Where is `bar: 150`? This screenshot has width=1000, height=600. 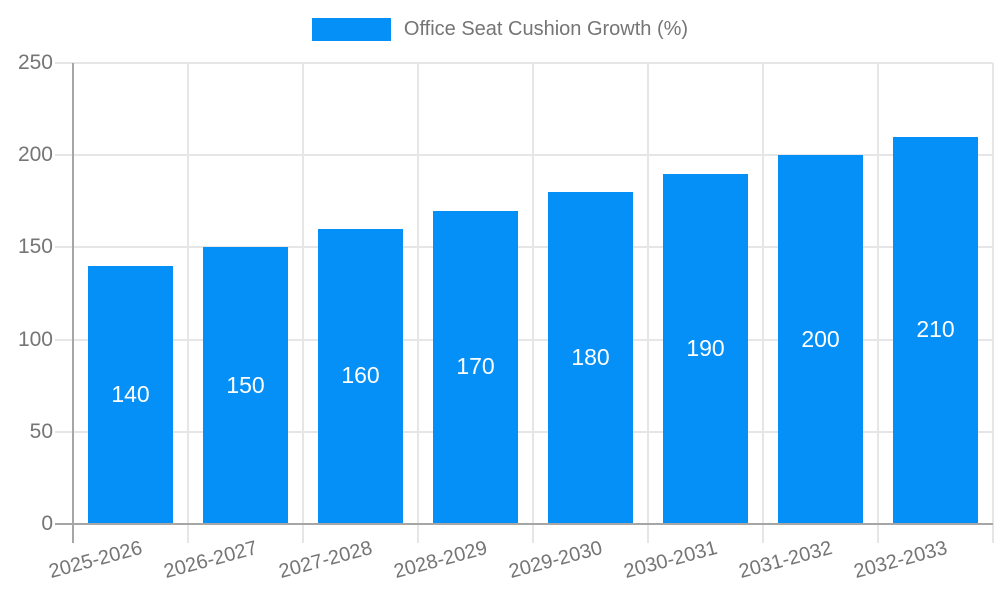 bar: 150 is located at coordinates (245, 385).